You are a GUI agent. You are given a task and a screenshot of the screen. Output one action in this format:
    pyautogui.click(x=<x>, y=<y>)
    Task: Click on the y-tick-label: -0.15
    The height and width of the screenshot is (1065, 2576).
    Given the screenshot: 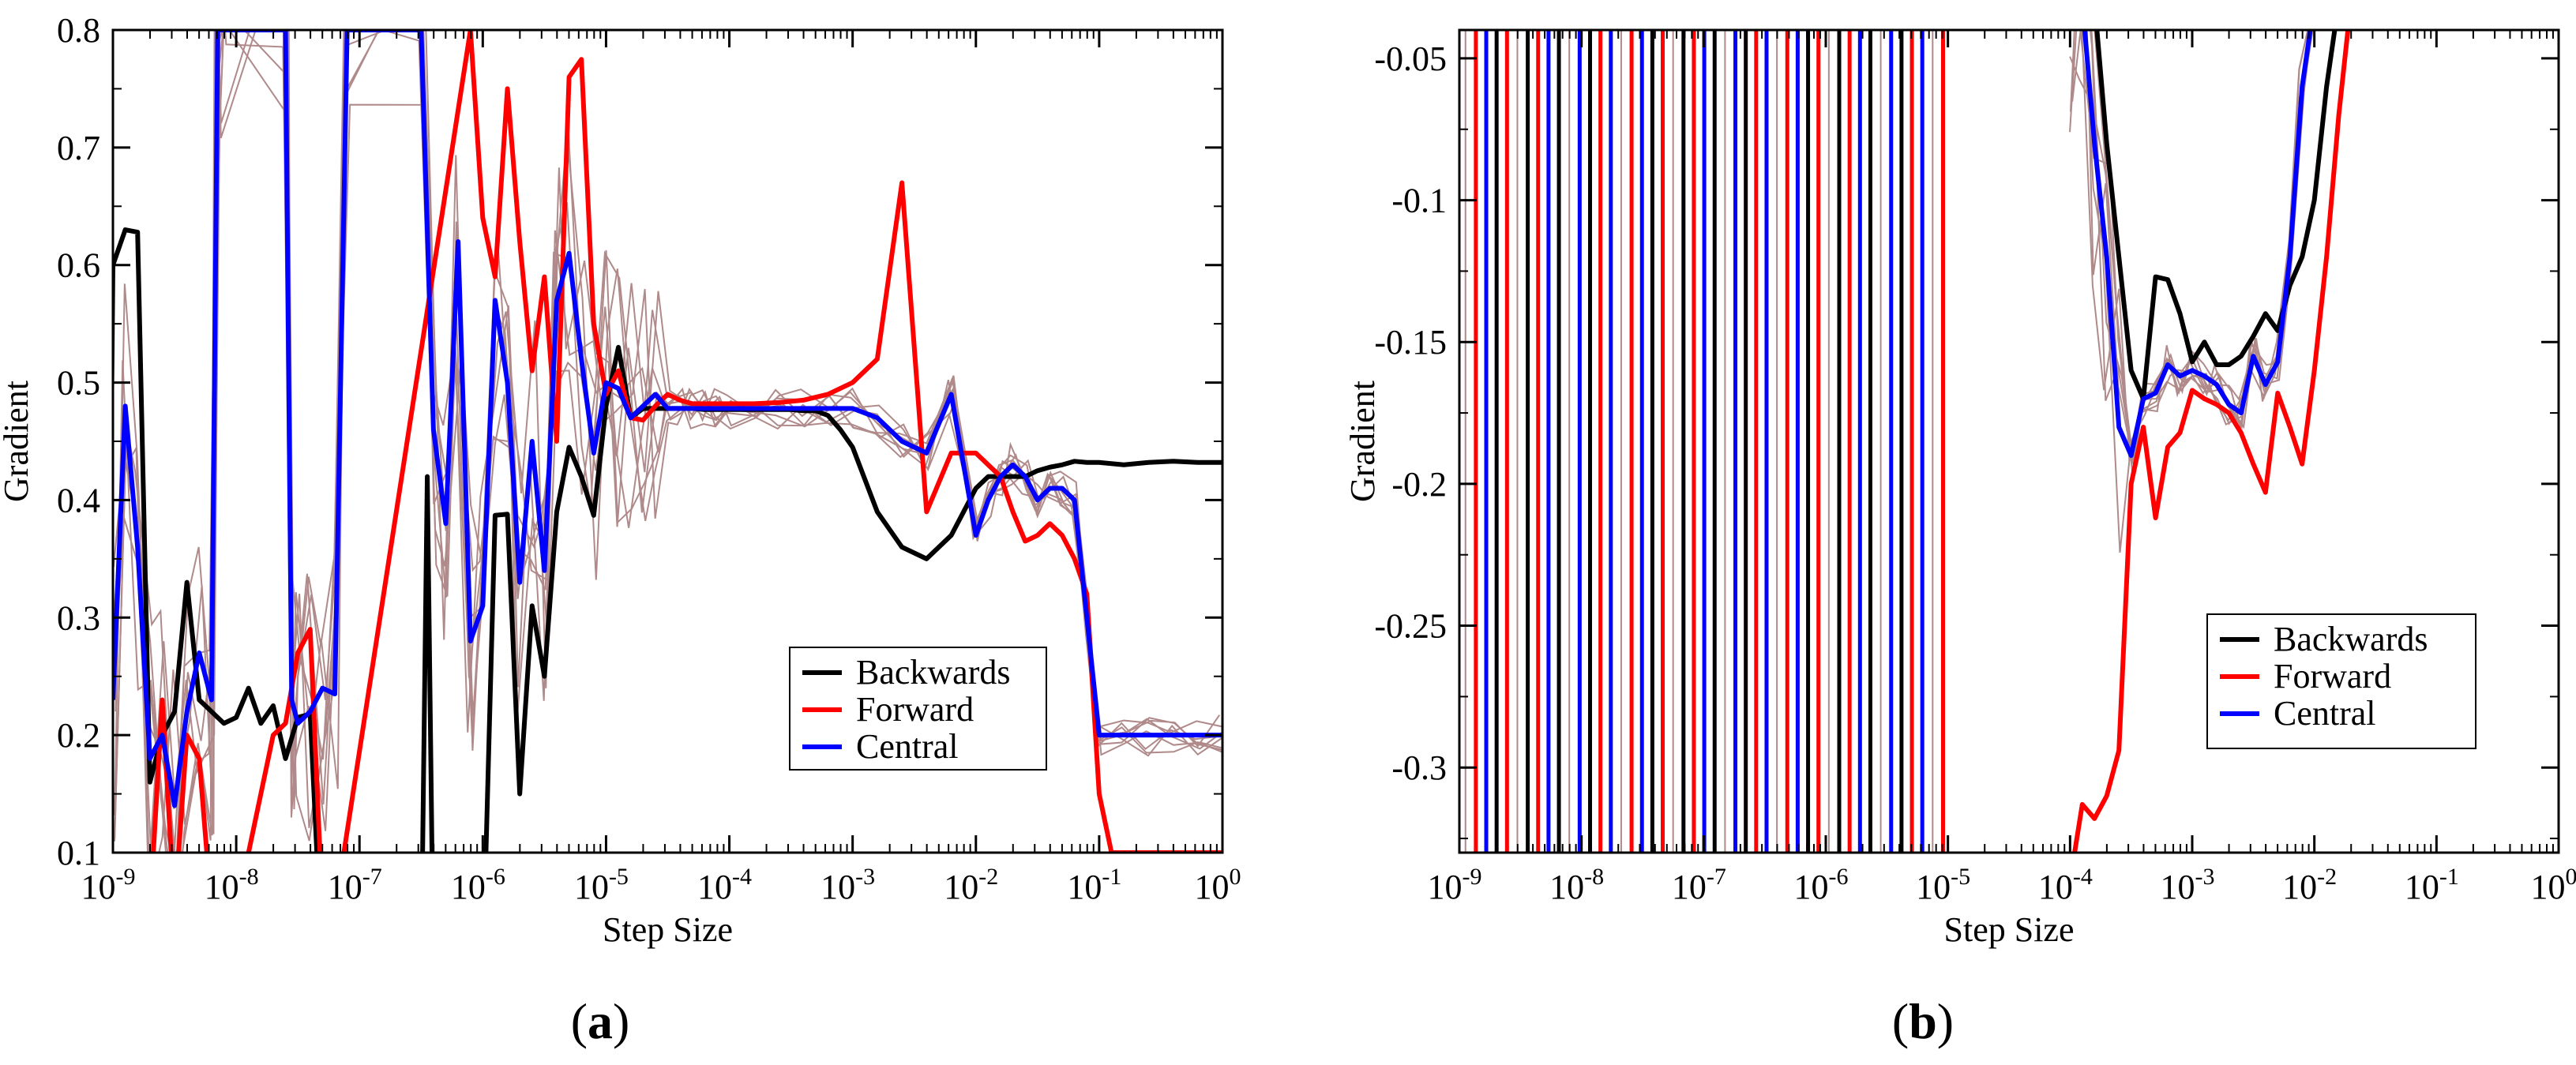 What is the action you would take?
    pyautogui.click(x=1410, y=342)
    